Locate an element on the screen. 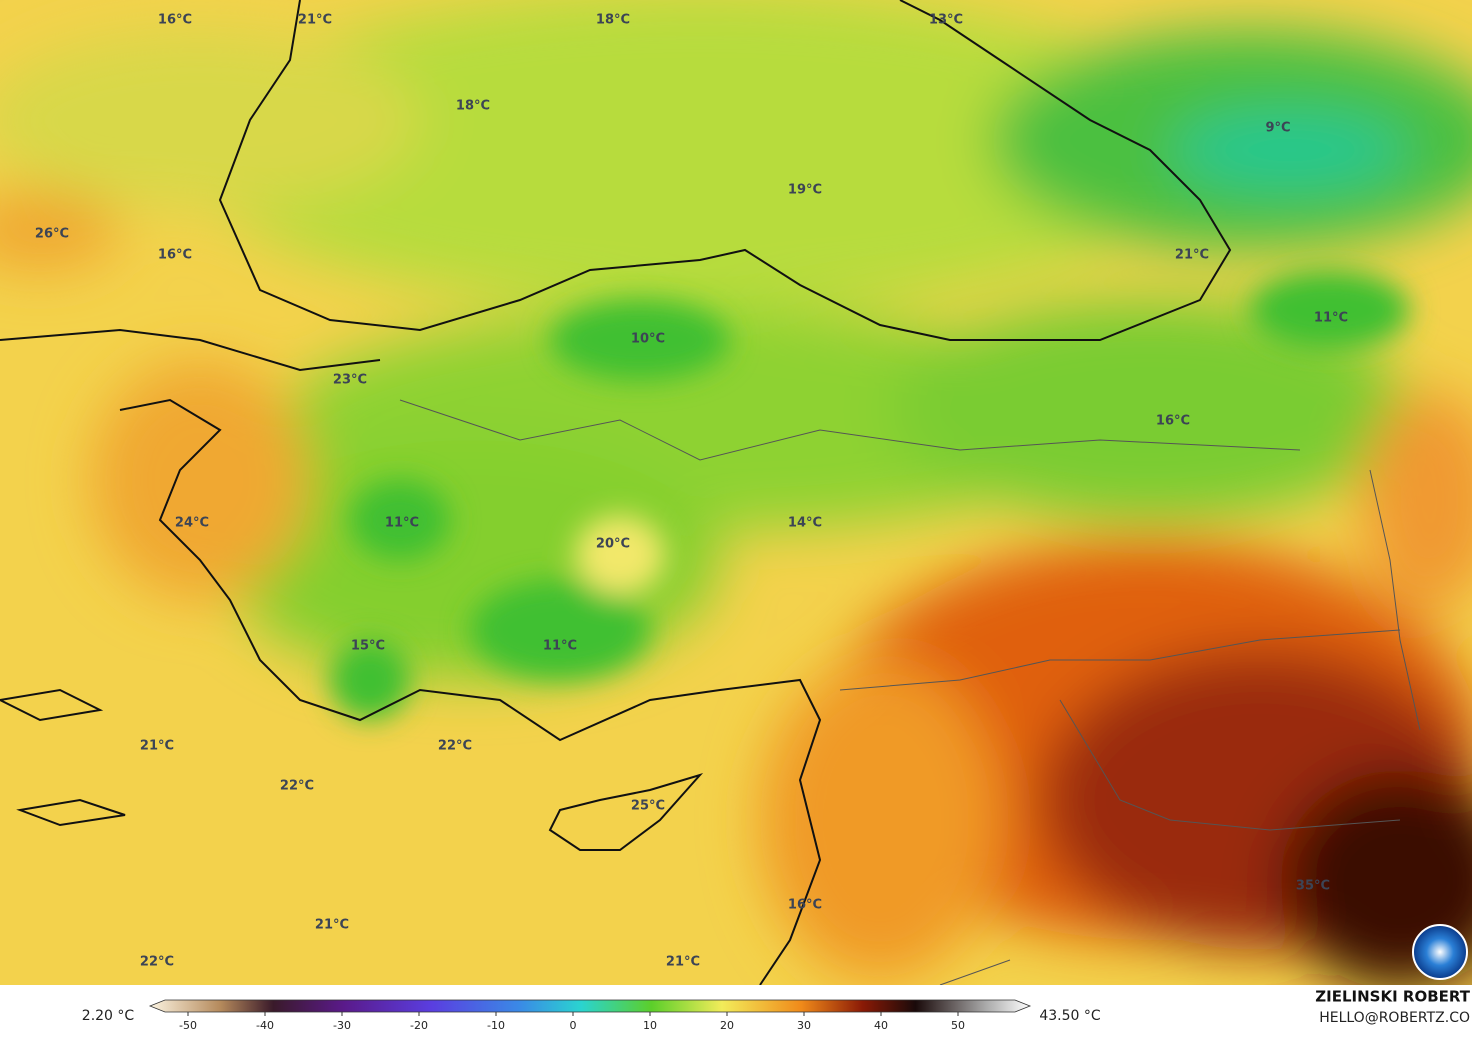 This screenshot has height=1039, width=1472. temperature-label: 23°C is located at coordinates (350, 380).